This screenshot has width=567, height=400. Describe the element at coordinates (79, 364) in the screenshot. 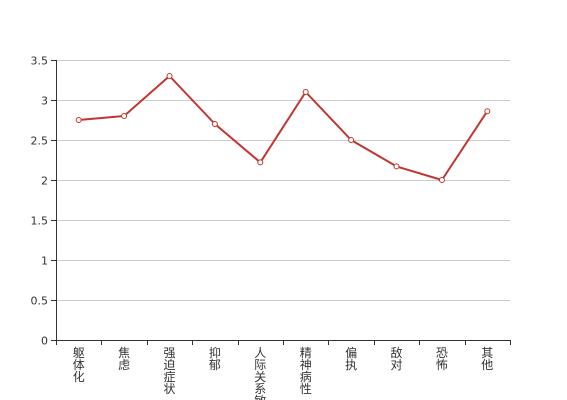

I see `x-tick-label: 躯体化` at that location.